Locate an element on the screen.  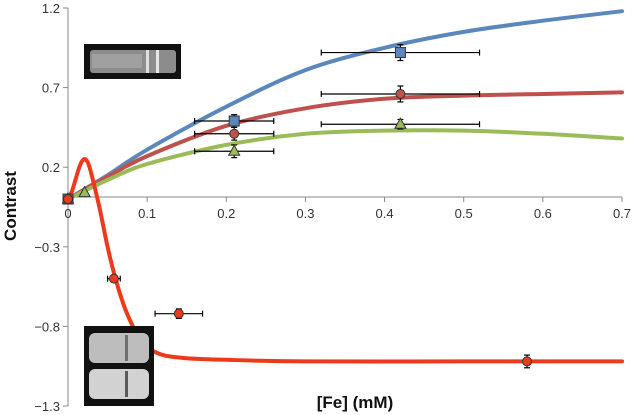
y-tick-label: −1.3 is located at coordinates (47, 406).